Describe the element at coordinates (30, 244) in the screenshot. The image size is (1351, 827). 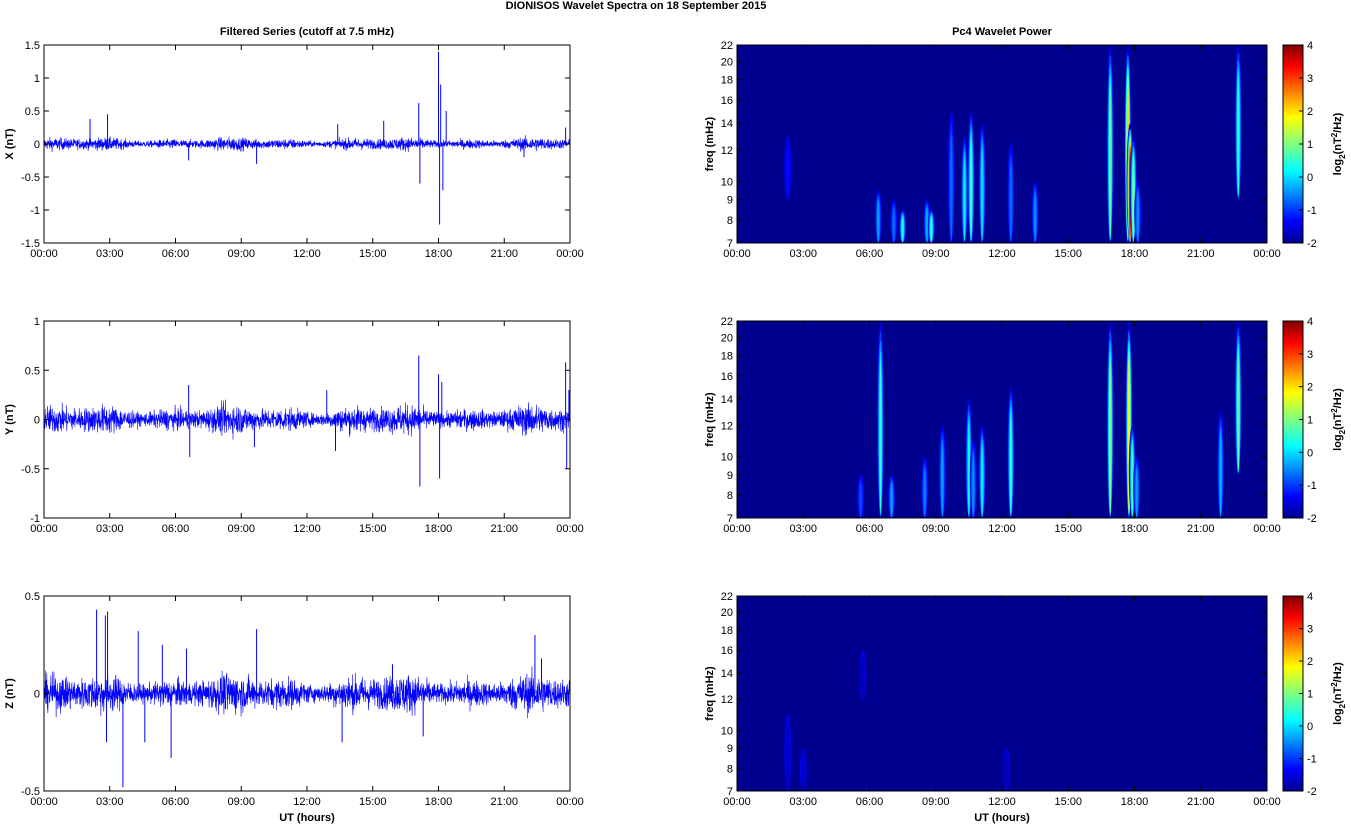
I see `y-tick-label: -1.5` at that location.